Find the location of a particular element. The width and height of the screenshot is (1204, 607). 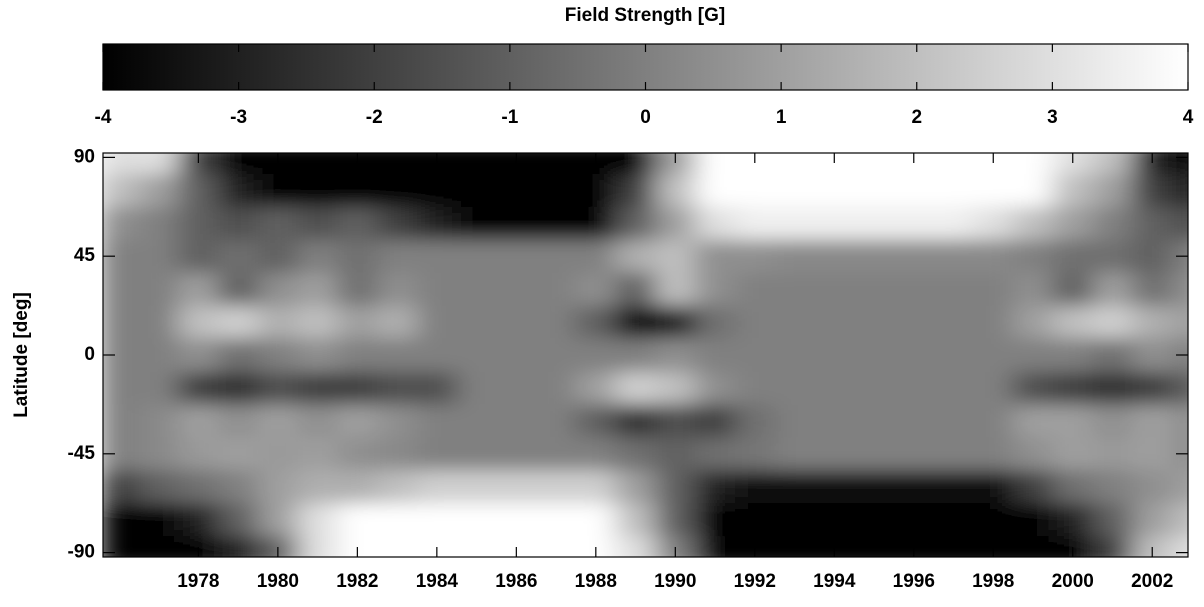

colorbar-title: Field Strength [G] is located at coordinates (645, 15).